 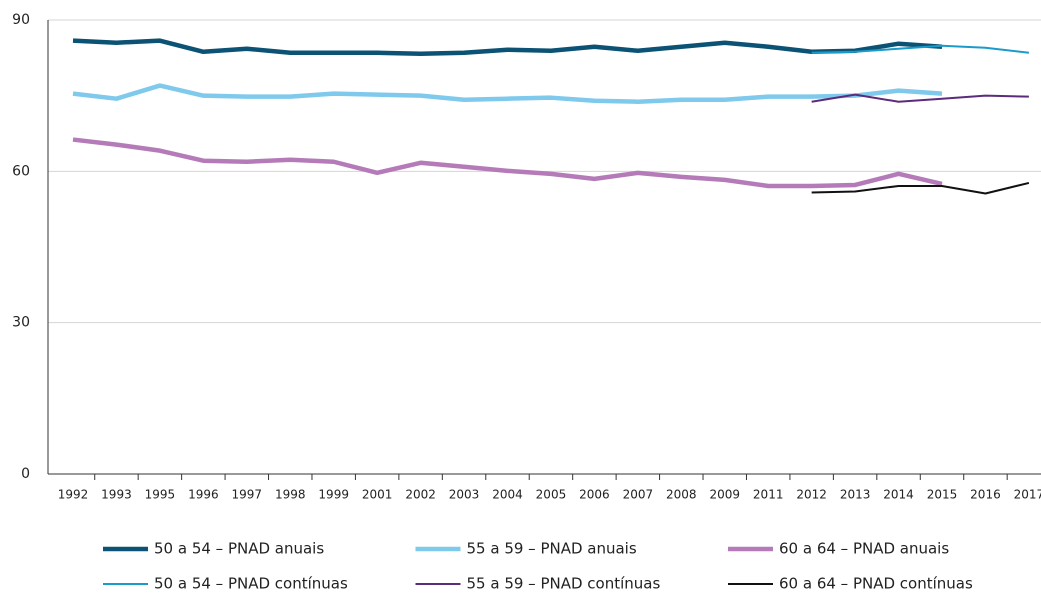 I want to click on x-tick-label: 2001, so click(x=377, y=495).